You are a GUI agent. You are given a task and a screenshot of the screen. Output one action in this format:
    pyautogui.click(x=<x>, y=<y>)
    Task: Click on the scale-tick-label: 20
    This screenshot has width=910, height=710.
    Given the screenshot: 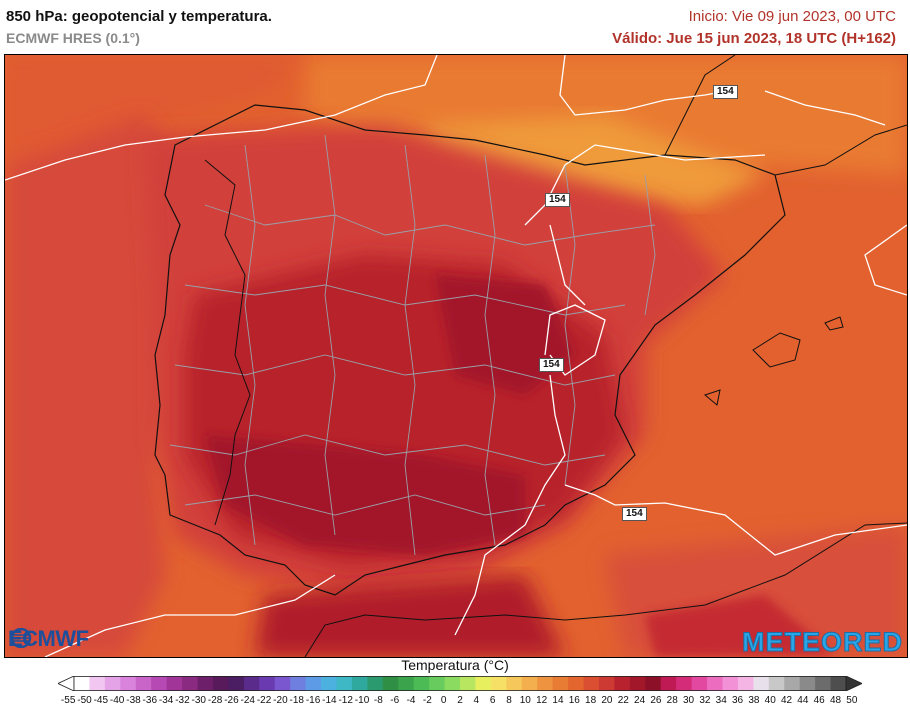 What is the action you would take?
    pyautogui.click(x=607, y=700)
    